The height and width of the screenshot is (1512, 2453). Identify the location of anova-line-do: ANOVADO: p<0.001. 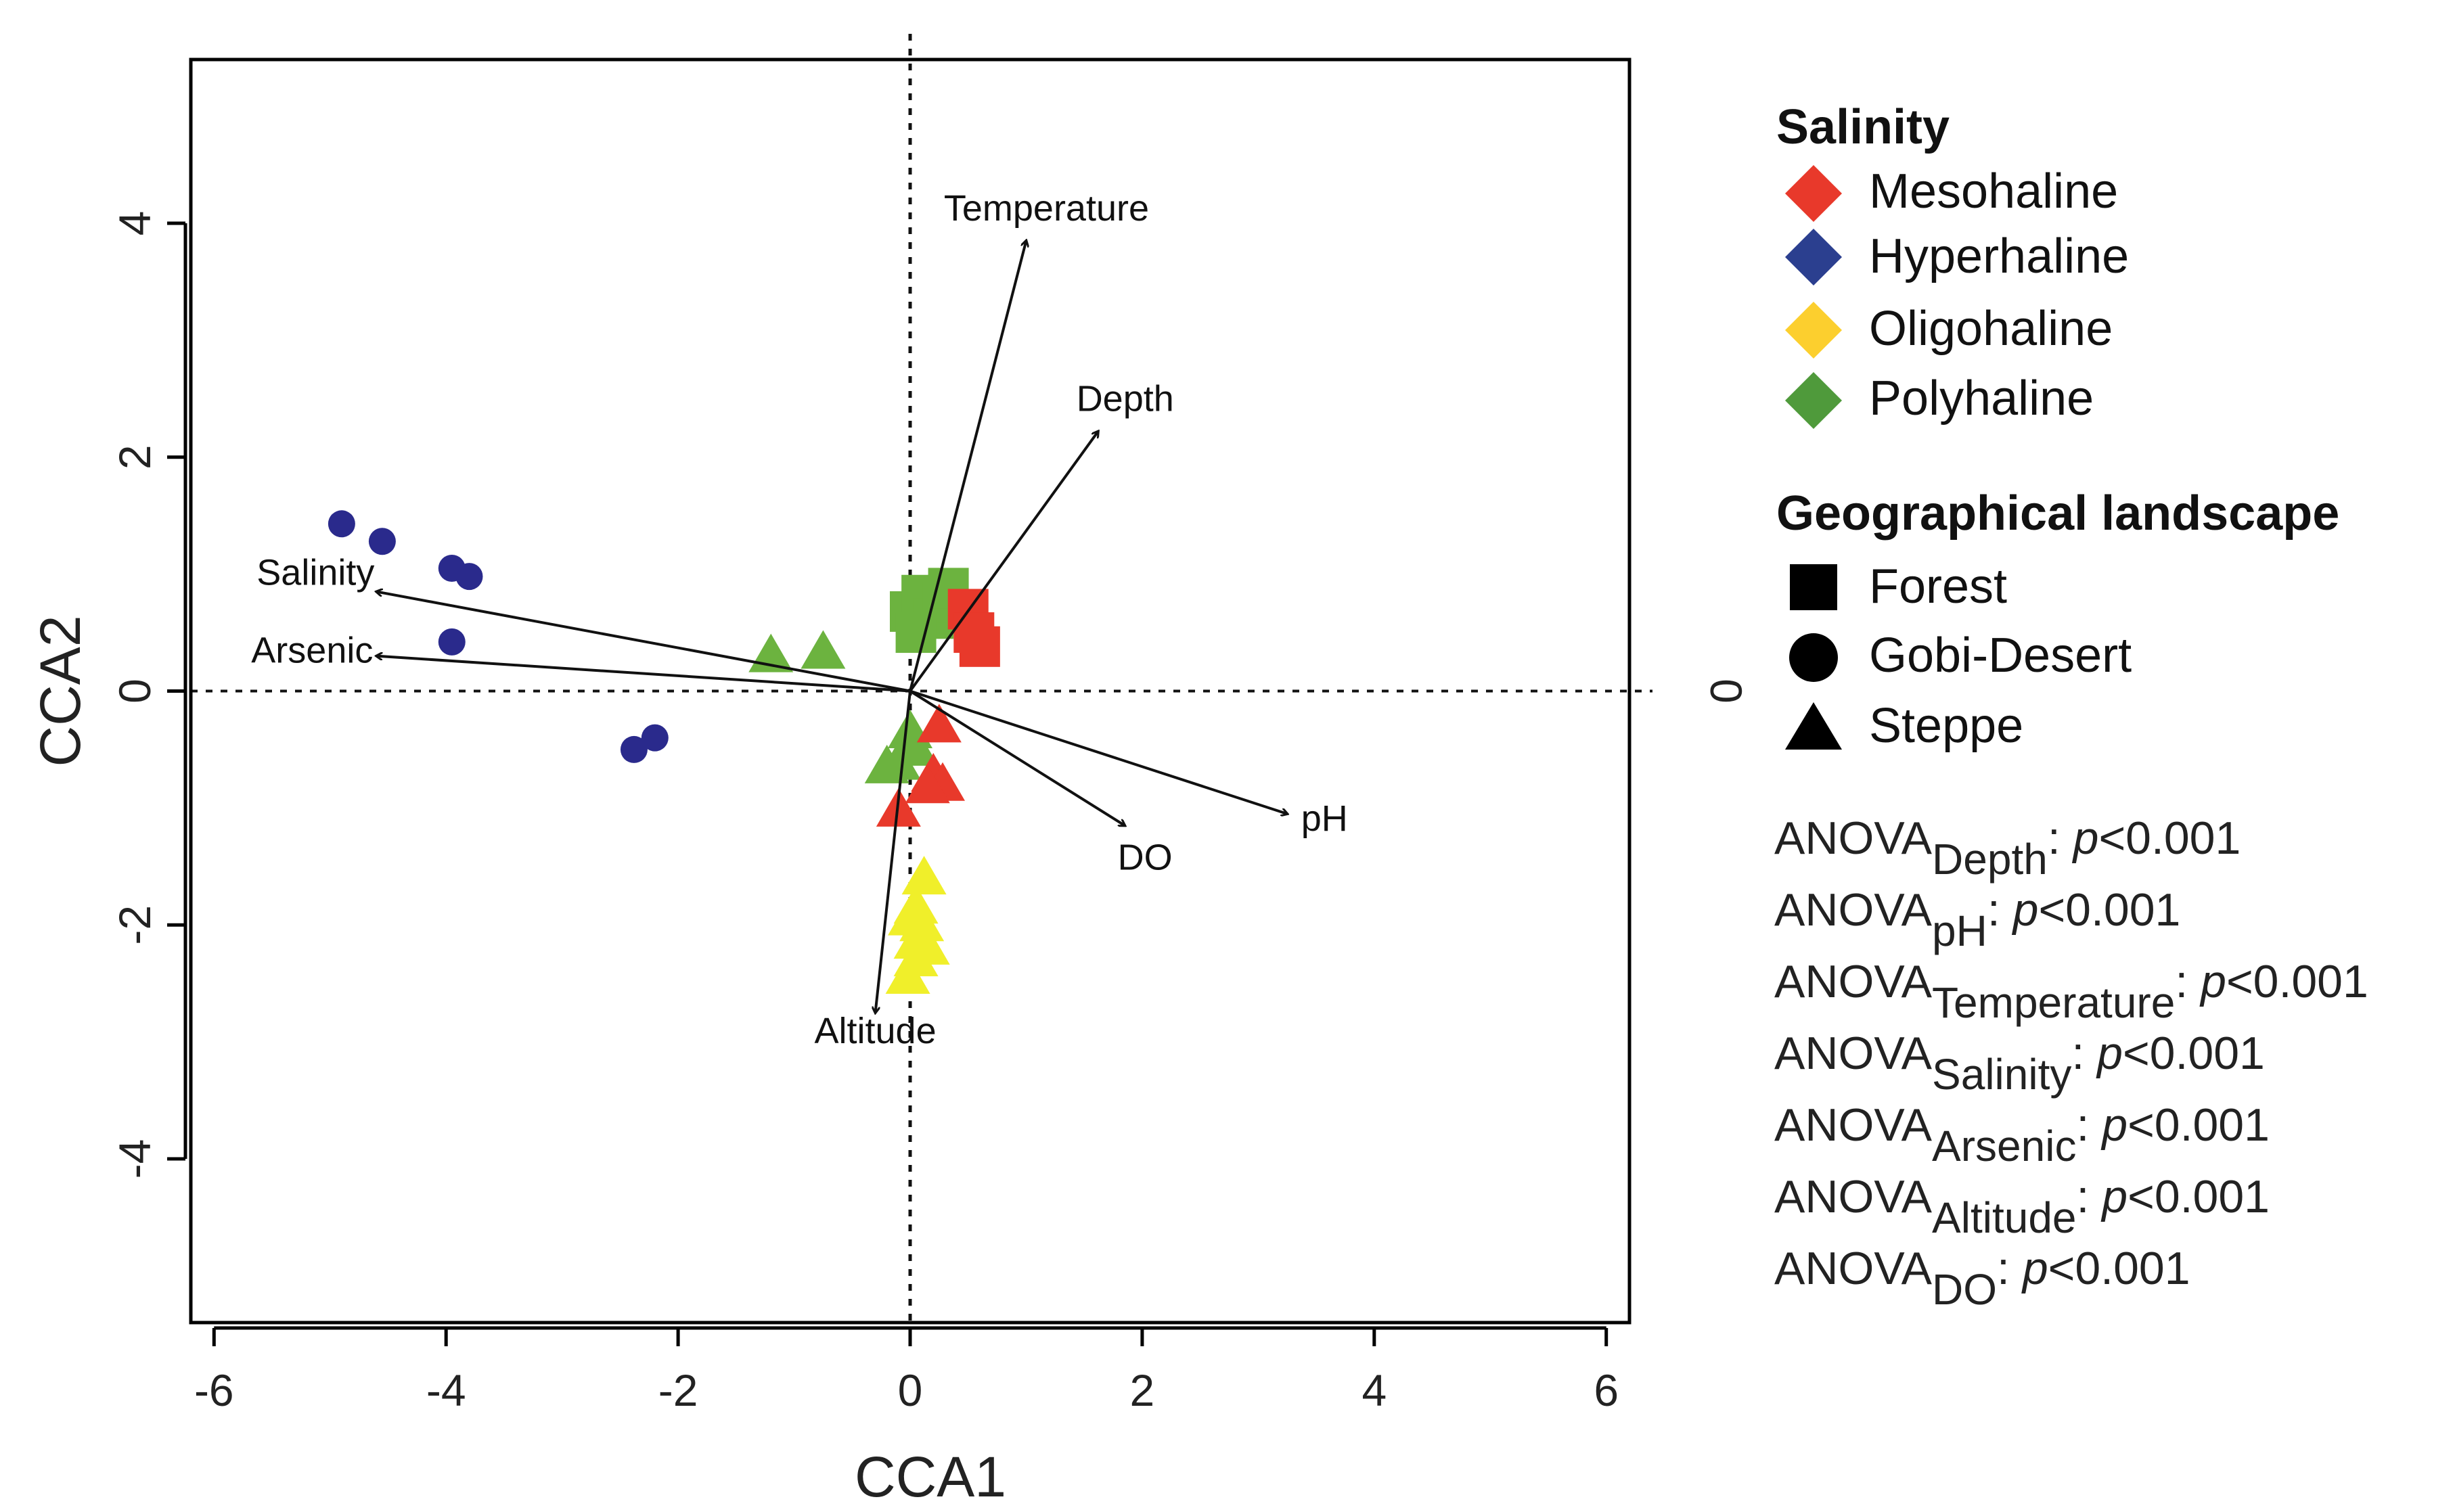
(1982, 1279).